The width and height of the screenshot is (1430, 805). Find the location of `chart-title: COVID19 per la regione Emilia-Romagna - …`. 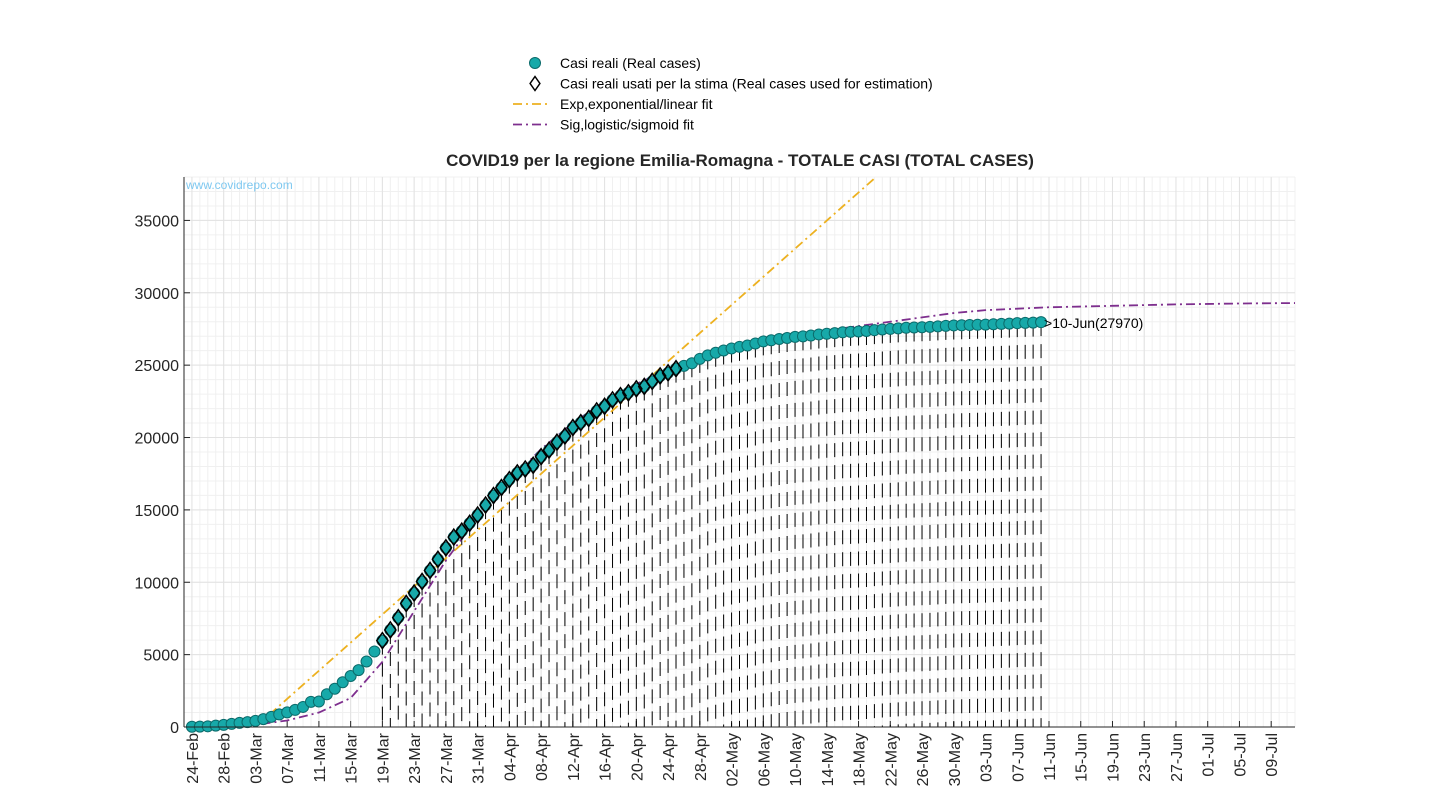

chart-title: COVID19 per la regione Emilia-Romagna - … is located at coordinates (740, 160).